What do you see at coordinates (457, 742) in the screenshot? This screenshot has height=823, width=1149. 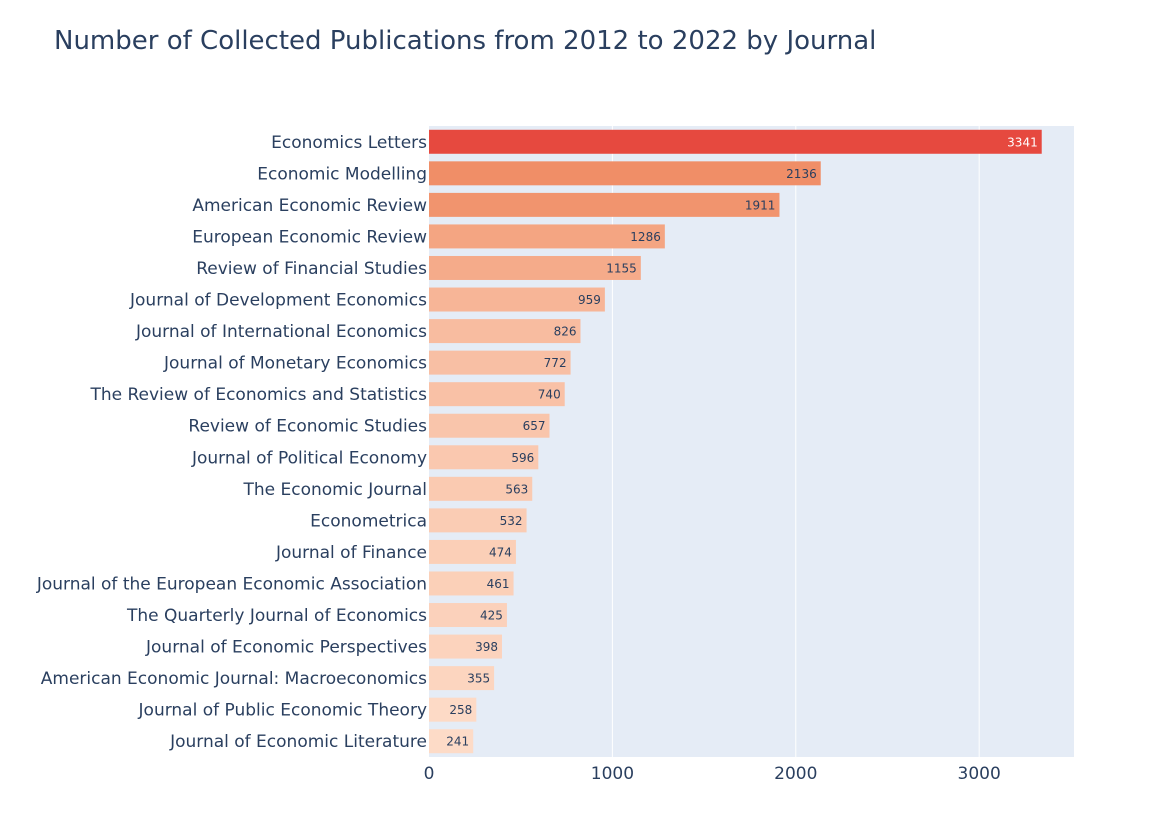 I see `bar-value-label: 241` at bounding box center [457, 742].